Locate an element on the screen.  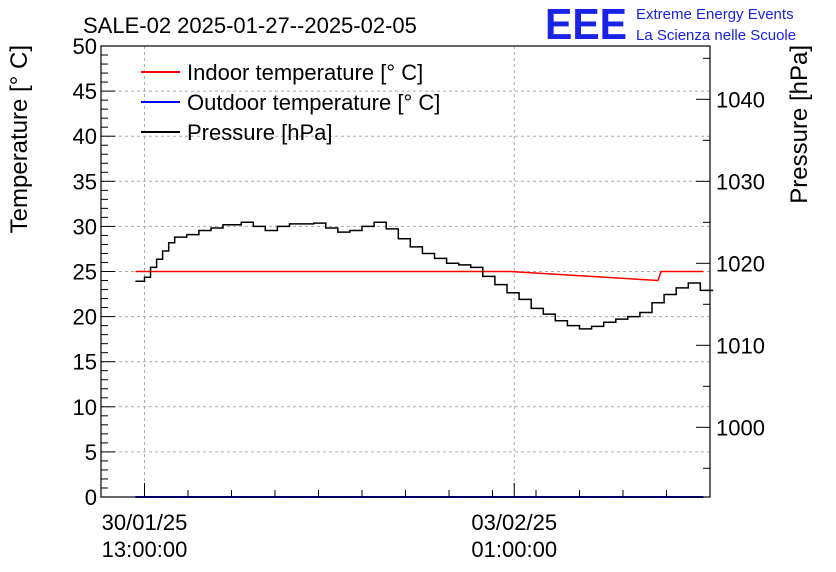
y-left-tick-label: 50 is located at coordinates (85, 46).